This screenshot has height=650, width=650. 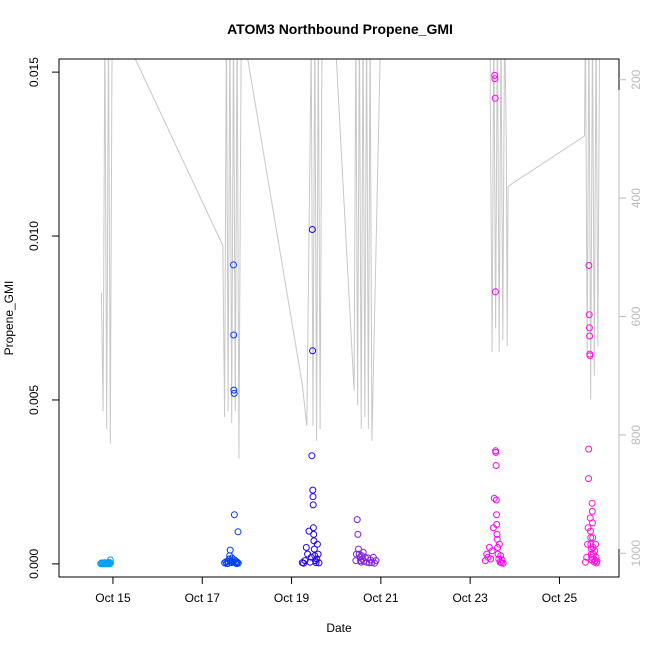 I want to click on x-tick-label: Oct 23, so click(x=470, y=598).